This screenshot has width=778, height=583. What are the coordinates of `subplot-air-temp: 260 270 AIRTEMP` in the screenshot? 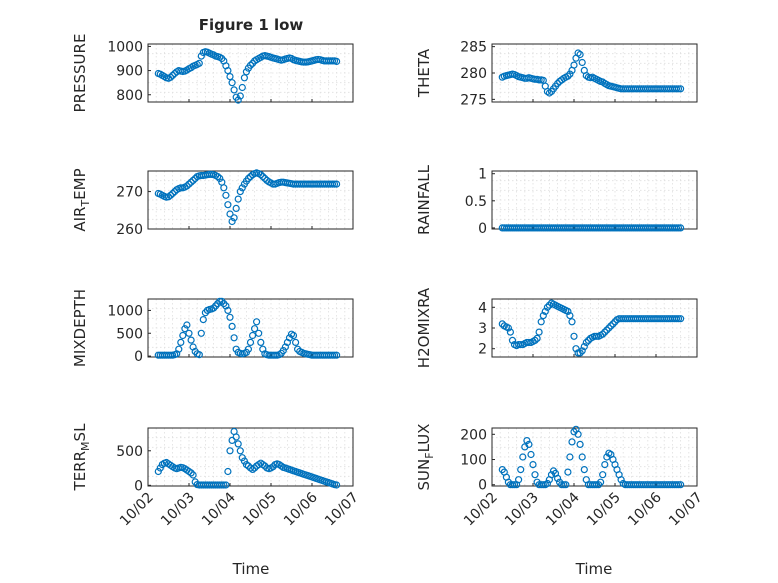 It's located at (212, 203).